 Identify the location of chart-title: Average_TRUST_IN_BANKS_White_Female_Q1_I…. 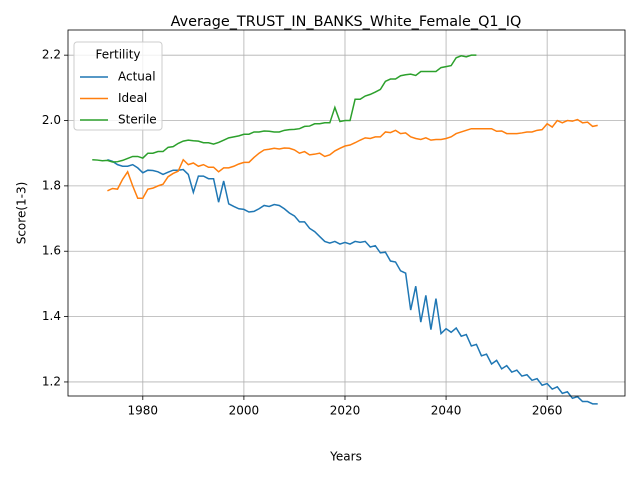
(346, 22).